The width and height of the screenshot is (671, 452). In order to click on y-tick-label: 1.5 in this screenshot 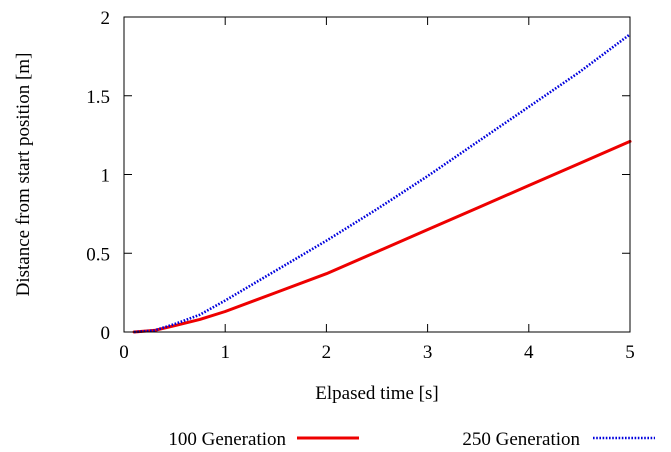, I will do `click(98, 97)`.